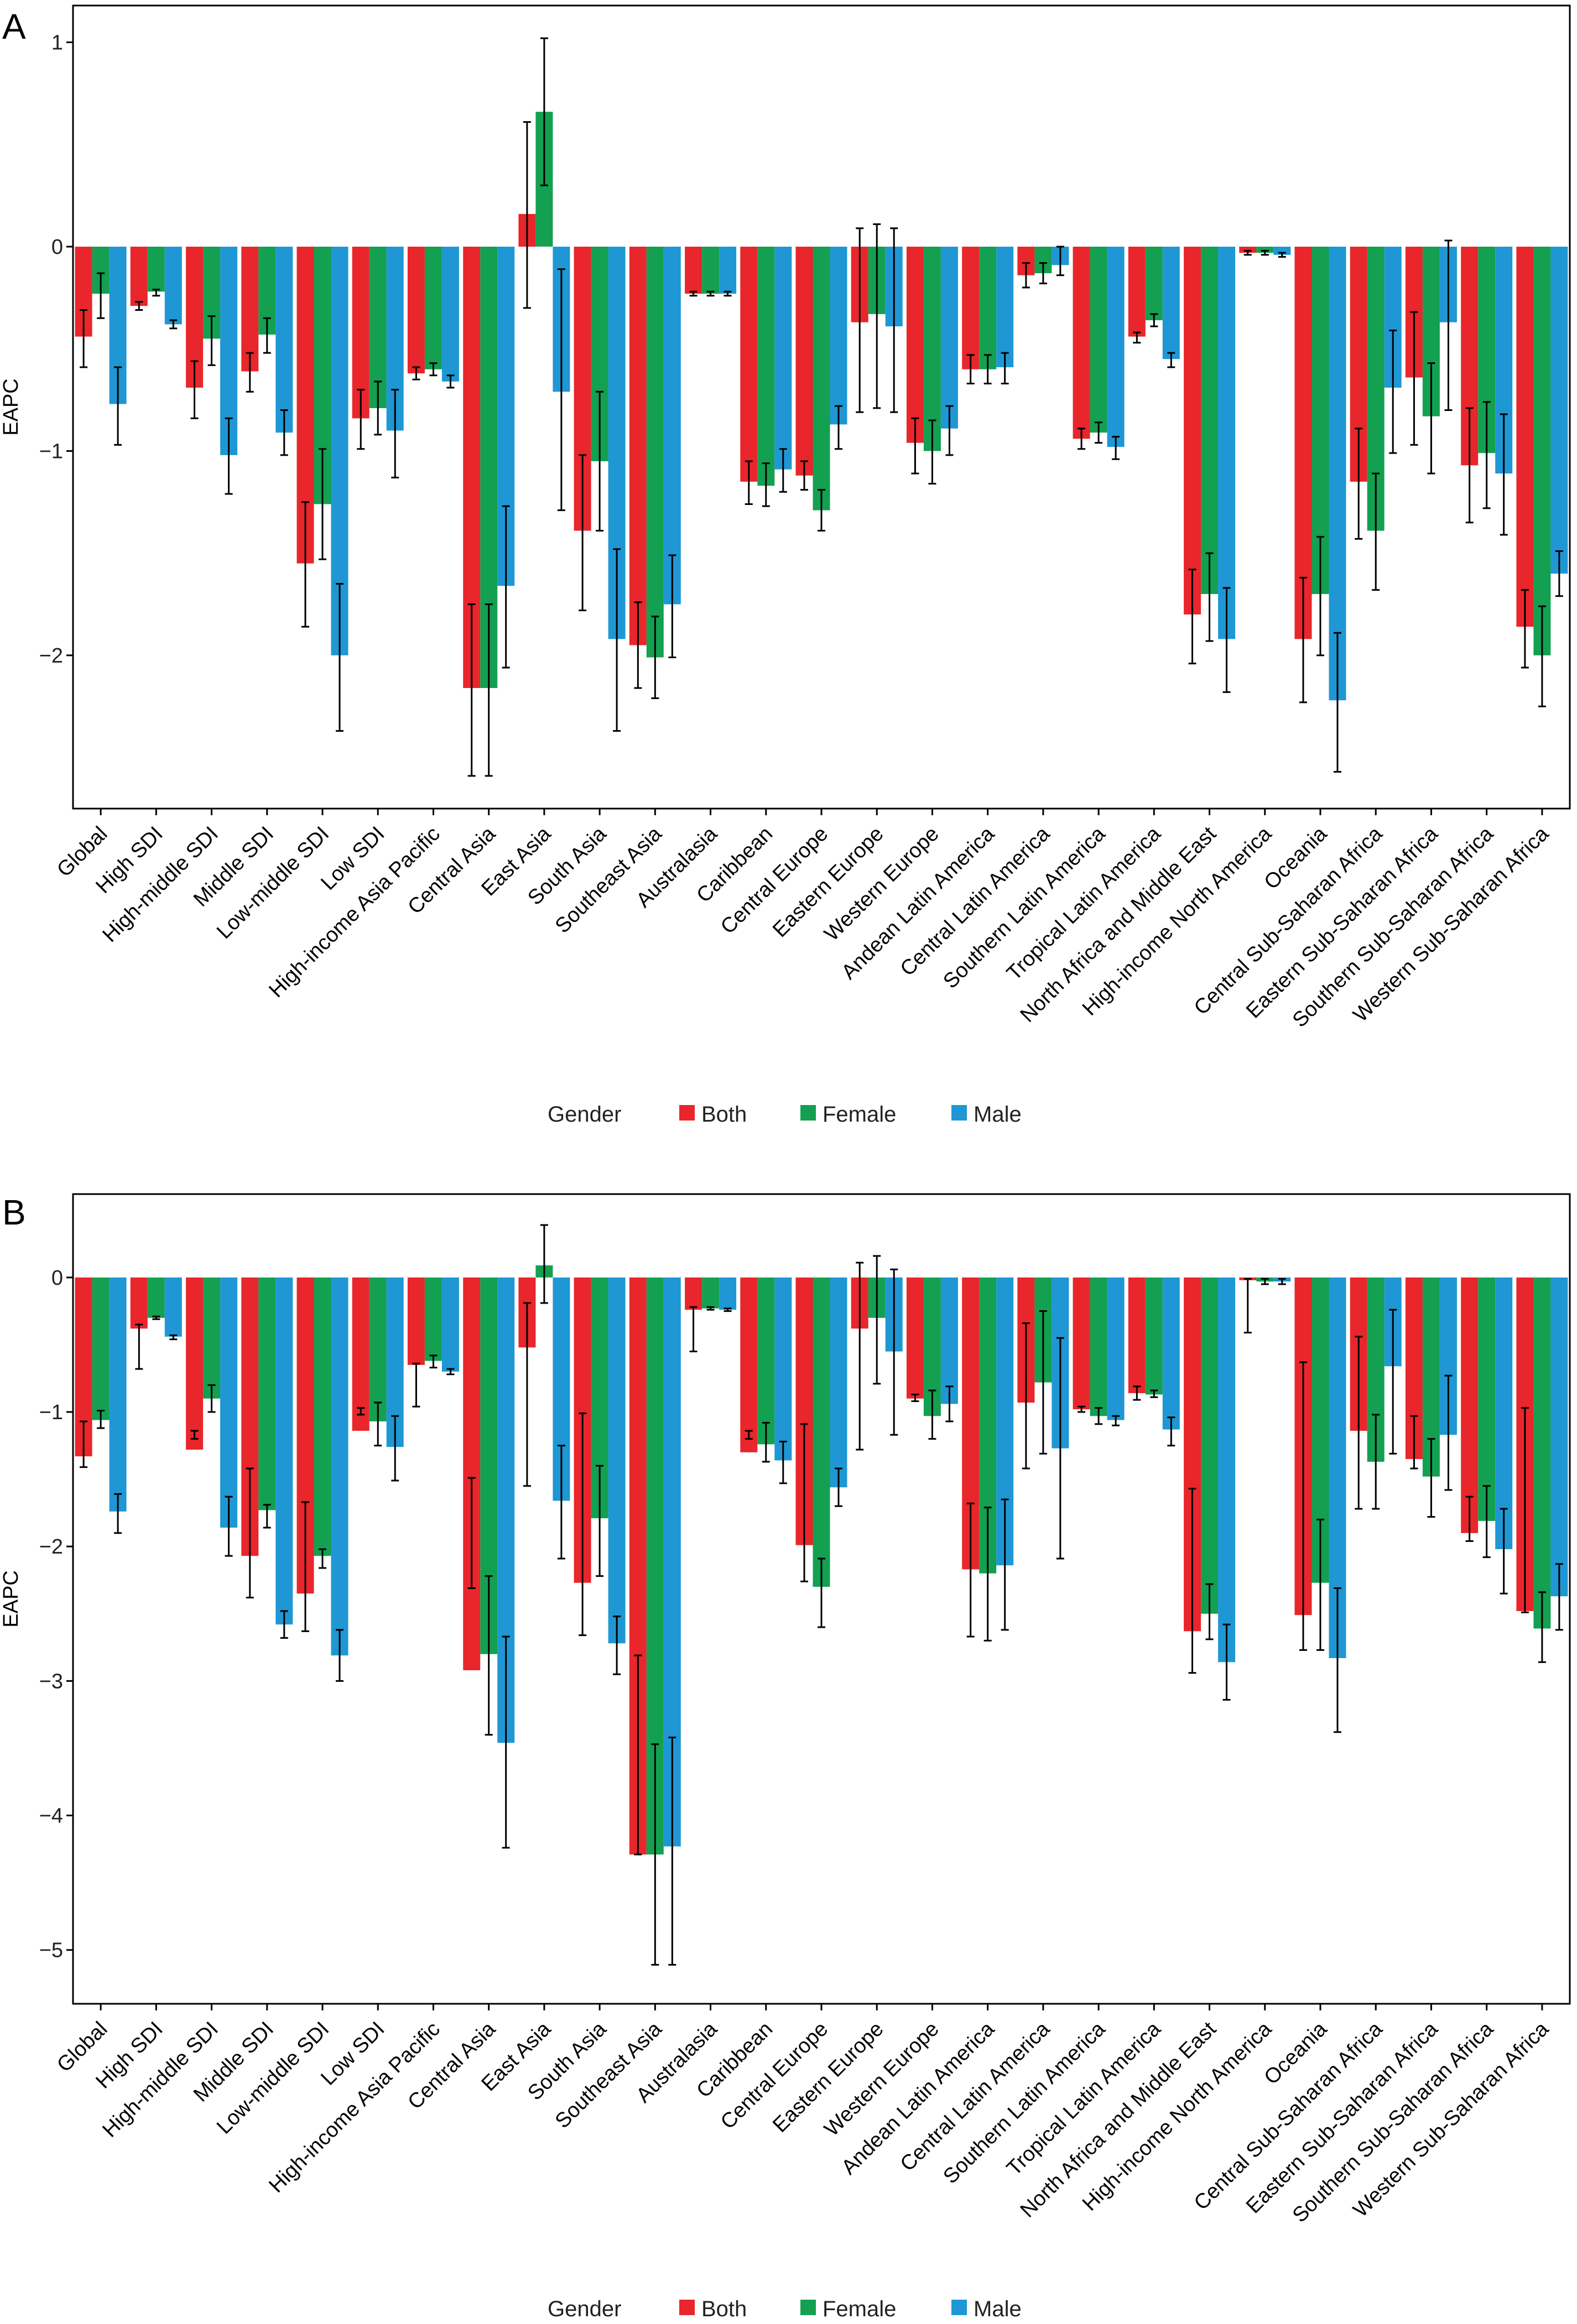  Describe the element at coordinates (51, 656) in the screenshot. I see `y-tick-label: −2` at that location.